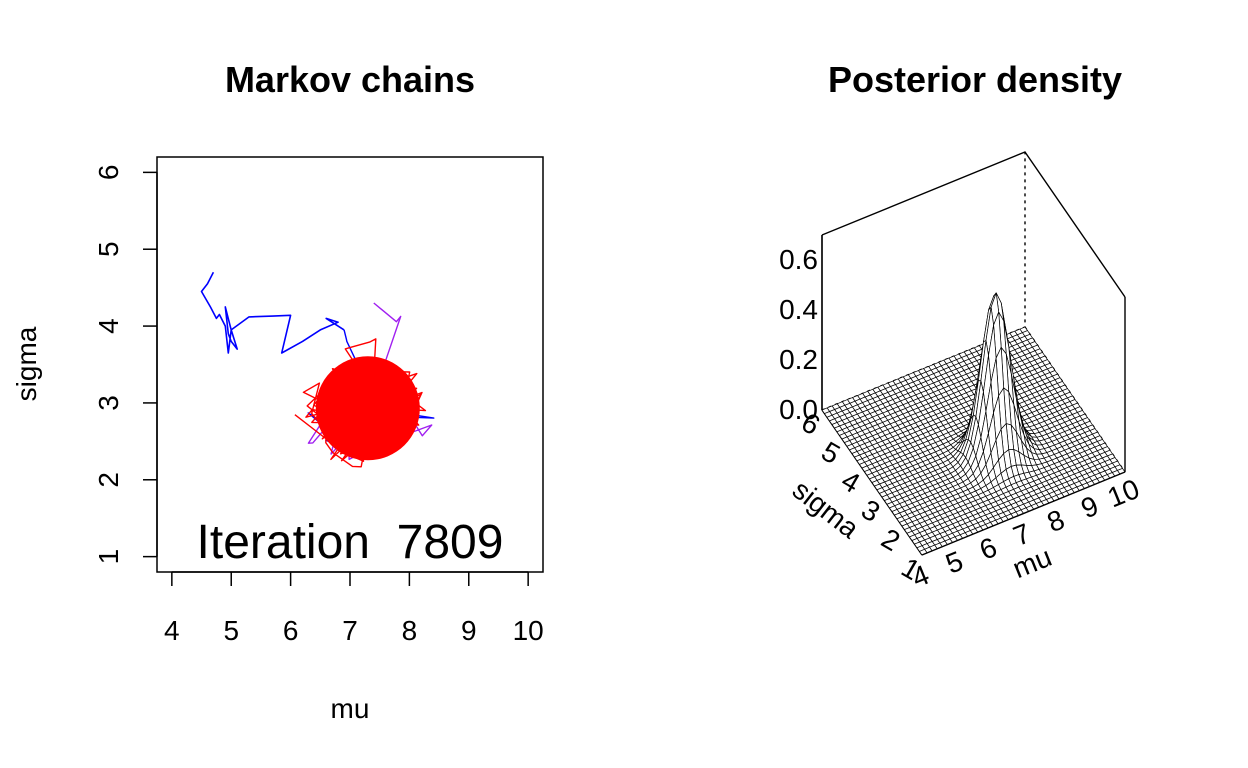 The height and width of the screenshot is (768, 1248). I want to click on sigma-tick-label: 2, so click(890, 539).